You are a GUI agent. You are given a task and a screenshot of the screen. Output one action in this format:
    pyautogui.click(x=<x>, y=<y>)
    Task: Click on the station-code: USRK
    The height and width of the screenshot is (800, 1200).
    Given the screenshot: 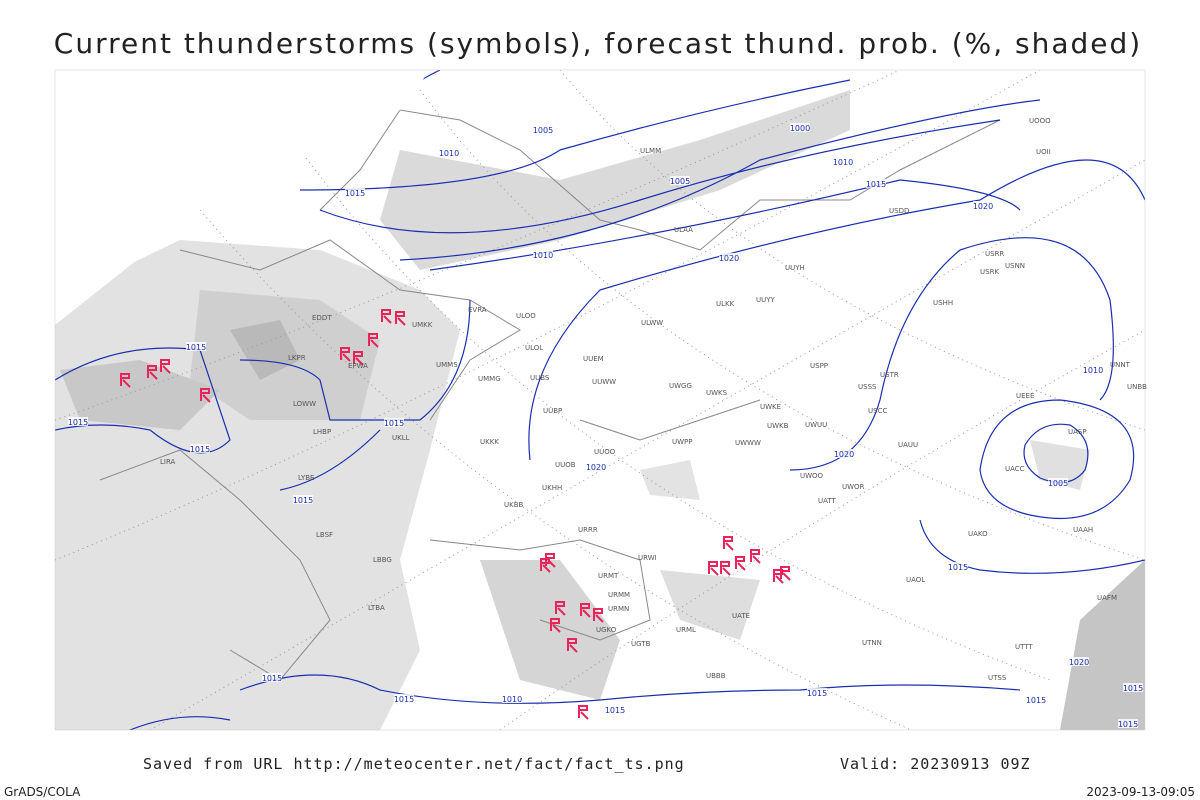 What is the action you would take?
    pyautogui.click(x=989, y=272)
    